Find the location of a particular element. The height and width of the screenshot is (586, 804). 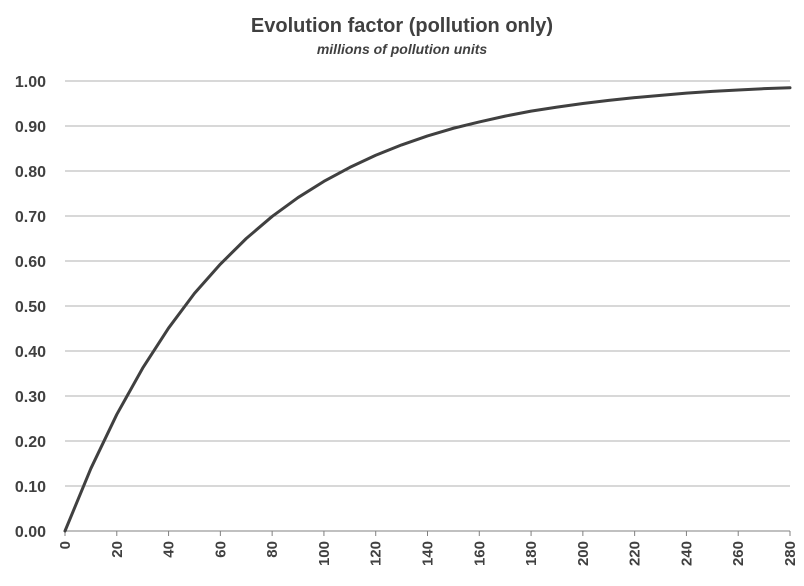

x-axis-ticks: 0 20 40 60 80 100 120 140 160 180 200 220 240 260 280 is located at coordinates (428, 548).